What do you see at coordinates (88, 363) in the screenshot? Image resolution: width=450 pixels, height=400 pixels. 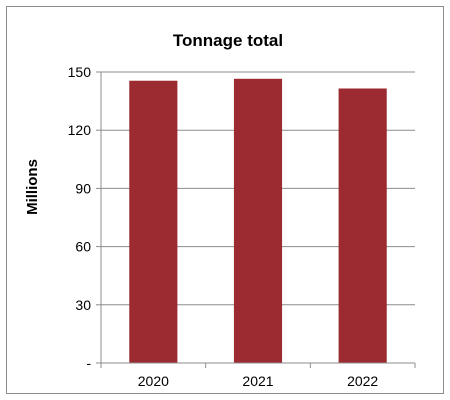 I see `y-tick-label: -` at bounding box center [88, 363].